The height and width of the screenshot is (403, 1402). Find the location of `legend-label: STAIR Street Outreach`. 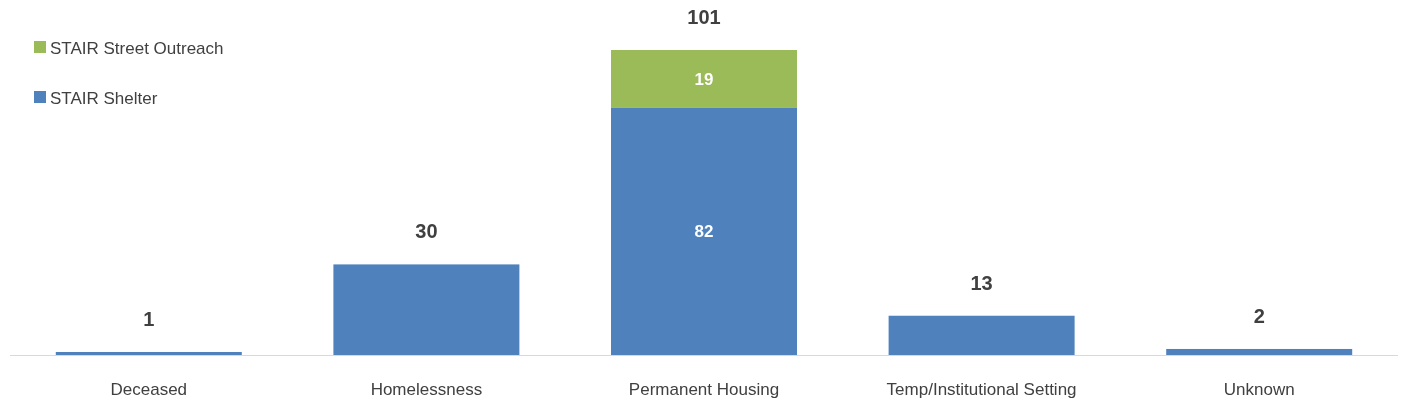

legend-label: STAIR Street Outreach is located at coordinates (137, 48).